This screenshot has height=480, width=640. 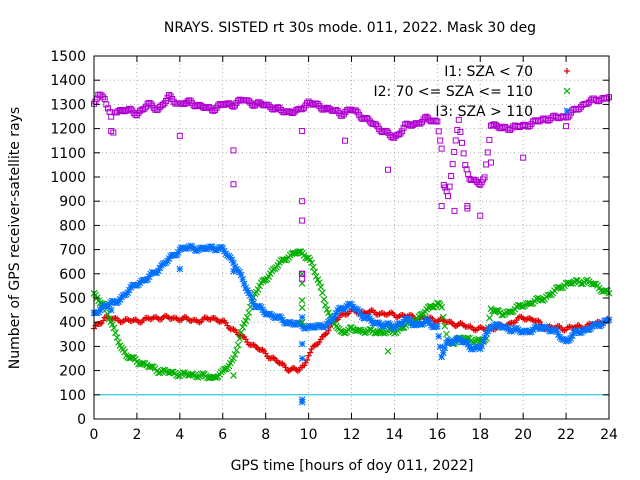 What do you see at coordinates (15, 238) in the screenshot?
I see `y-axis-label: Number of GPS receiver-satellite rays` at bounding box center [15, 238].